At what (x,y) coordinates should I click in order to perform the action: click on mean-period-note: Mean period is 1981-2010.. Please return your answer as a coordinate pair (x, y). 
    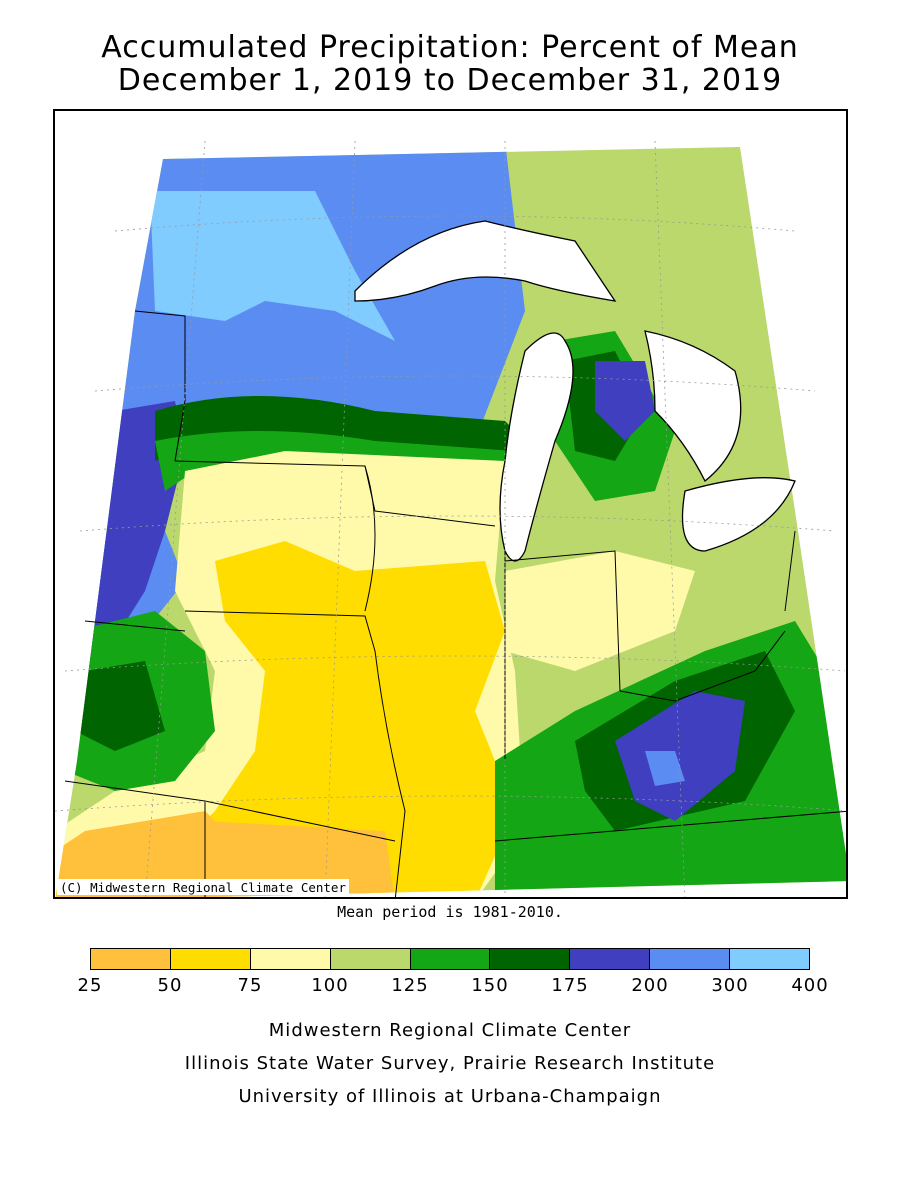
    Looking at the image, I should click on (450, 912).